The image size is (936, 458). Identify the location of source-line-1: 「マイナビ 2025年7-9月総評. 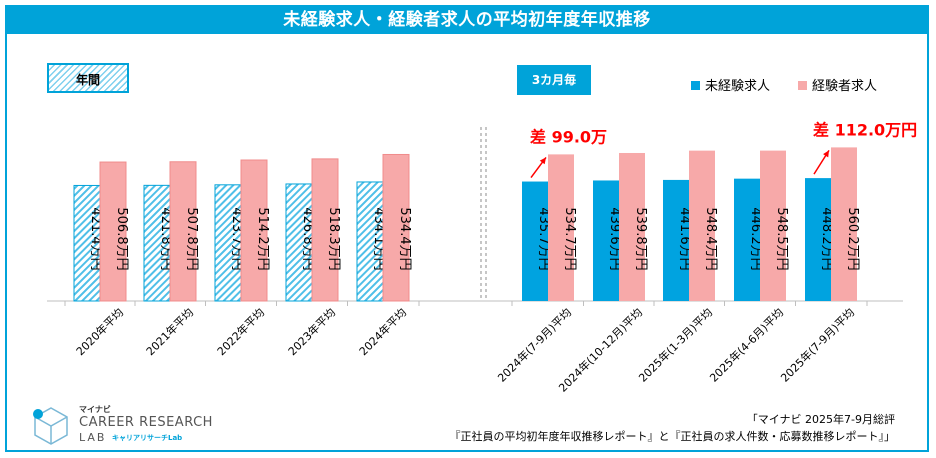
(820, 419).